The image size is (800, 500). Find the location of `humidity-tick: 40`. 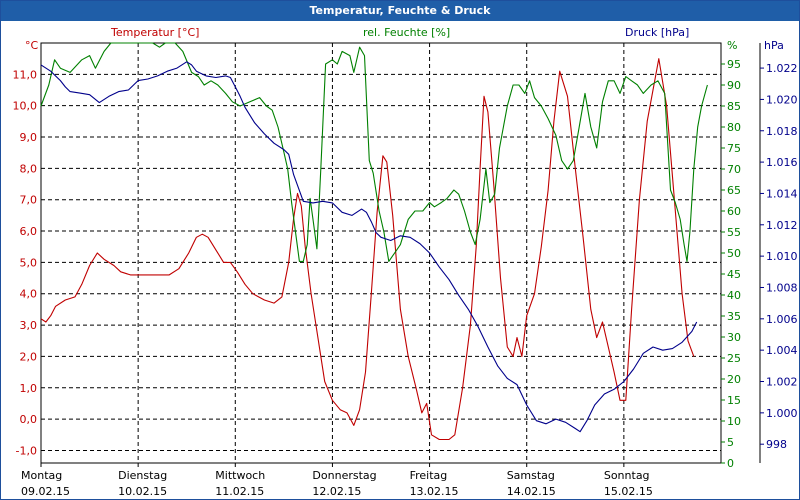

humidity-tick: 40 is located at coordinates (734, 295).